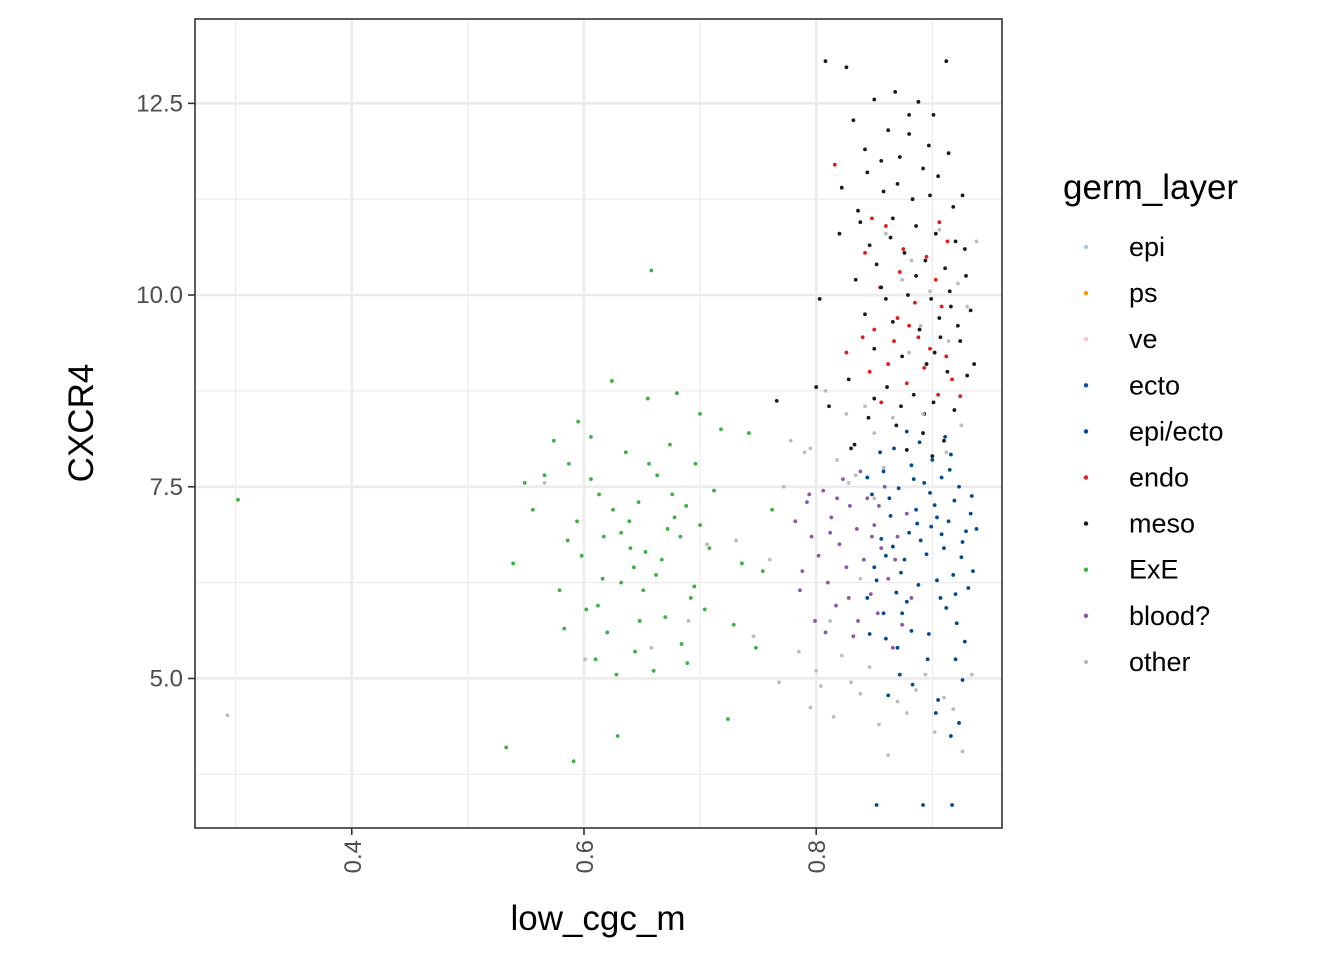 The height and width of the screenshot is (960, 1344). I want to click on legend-label: ExE, so click(1154, 570).